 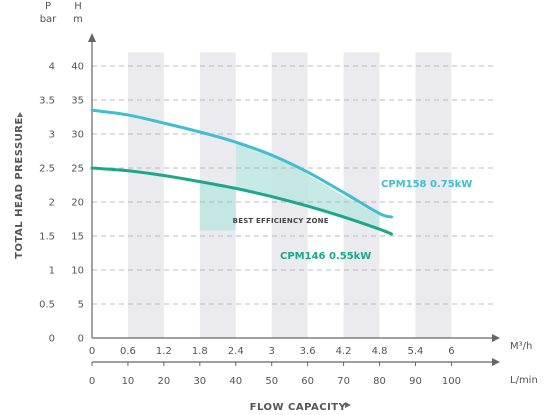 I want to click on y-tick-m-1: 5, so click(x=81, y=305).